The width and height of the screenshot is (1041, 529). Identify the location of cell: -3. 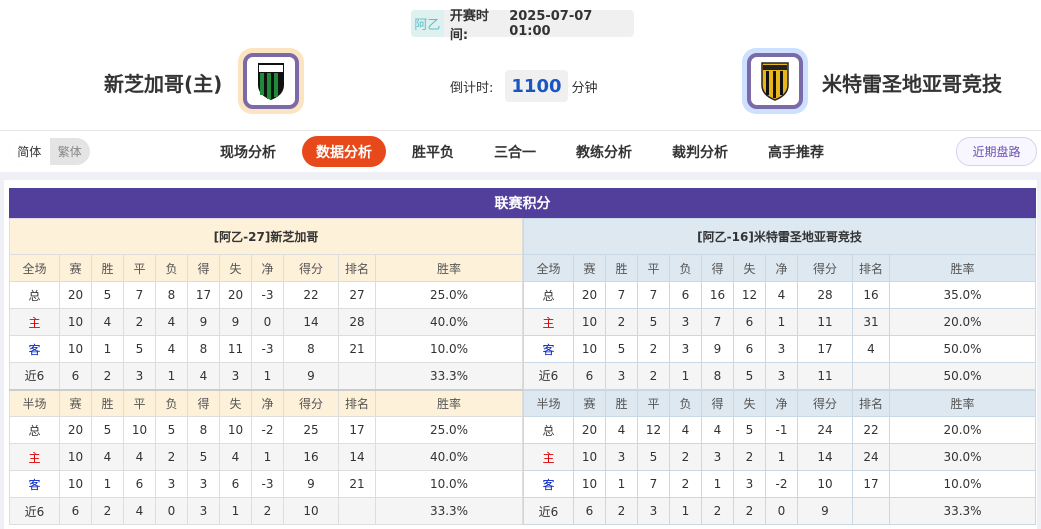
(267, 349).